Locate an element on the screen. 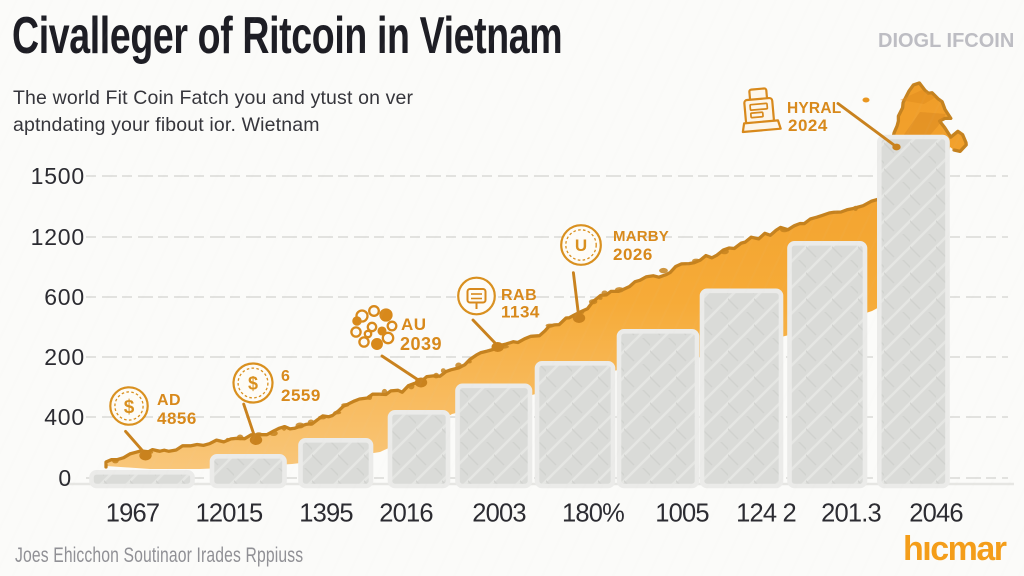 Image resolution: width=1024 pixels, height=576 pixels. svg-text: 2003 is located at coordinates (499, 514).